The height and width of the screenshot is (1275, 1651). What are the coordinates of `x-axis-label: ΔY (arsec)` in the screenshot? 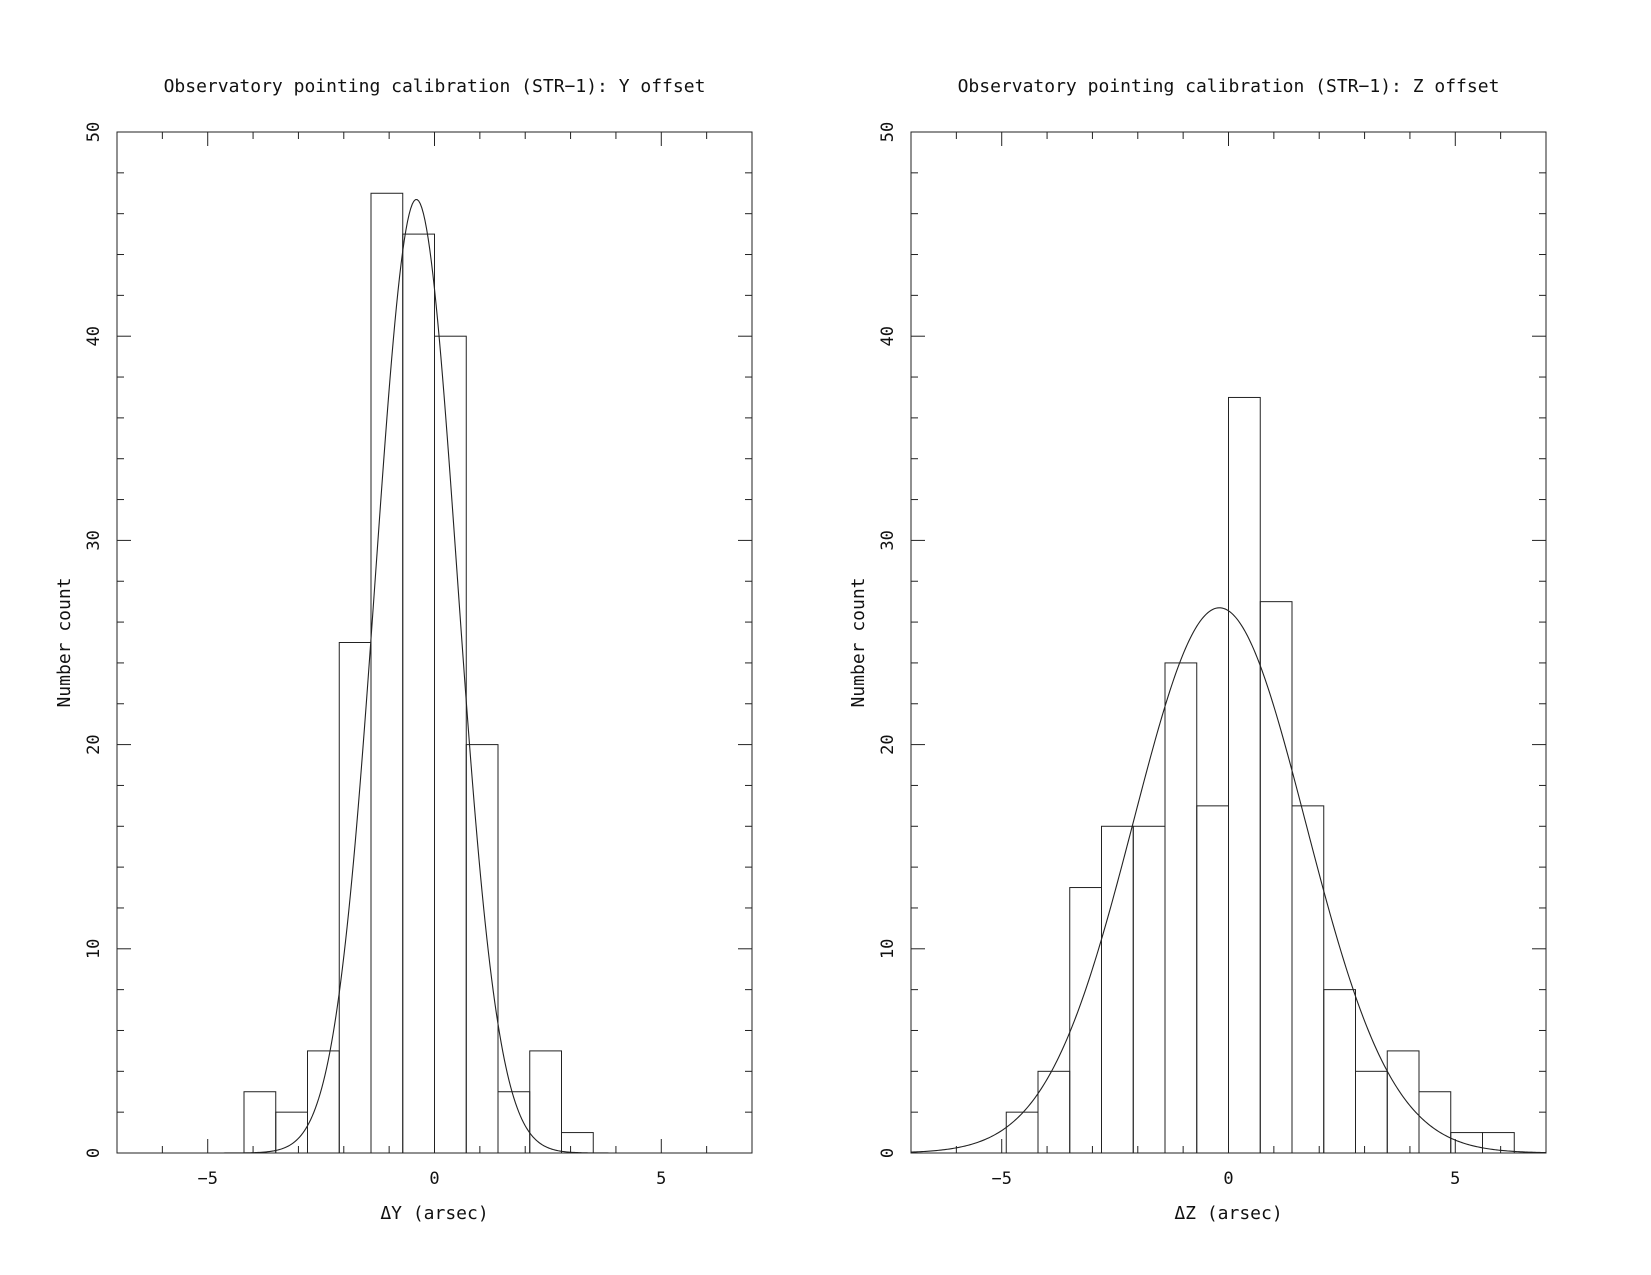 It's located at (434, 1213).